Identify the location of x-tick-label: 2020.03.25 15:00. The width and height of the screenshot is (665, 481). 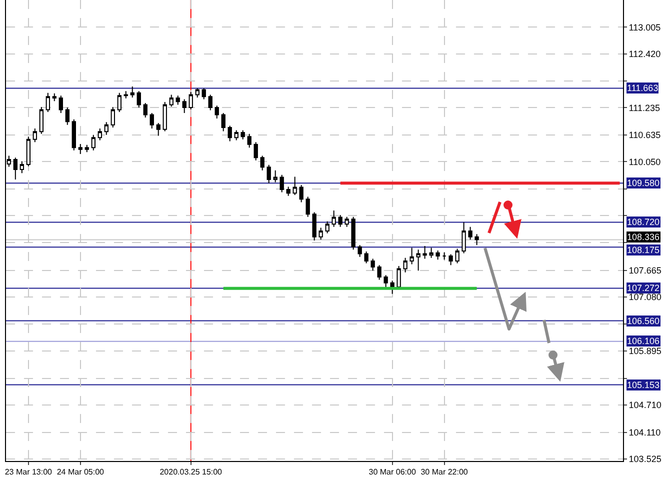
(191, 472).